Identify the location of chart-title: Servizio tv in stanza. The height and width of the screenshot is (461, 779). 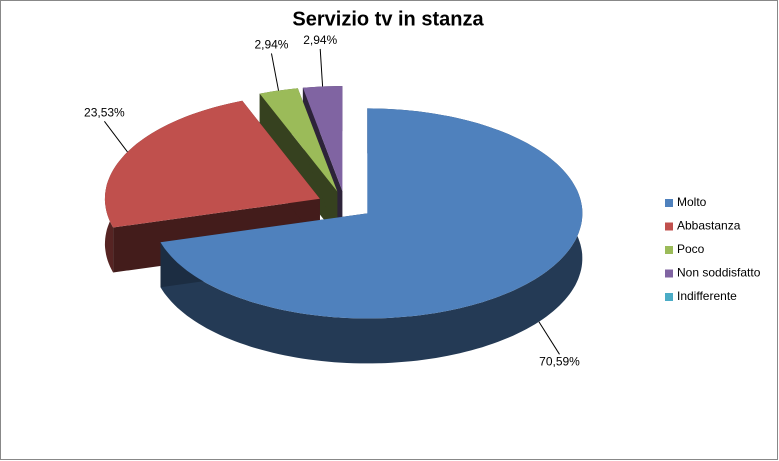
(388, 19).